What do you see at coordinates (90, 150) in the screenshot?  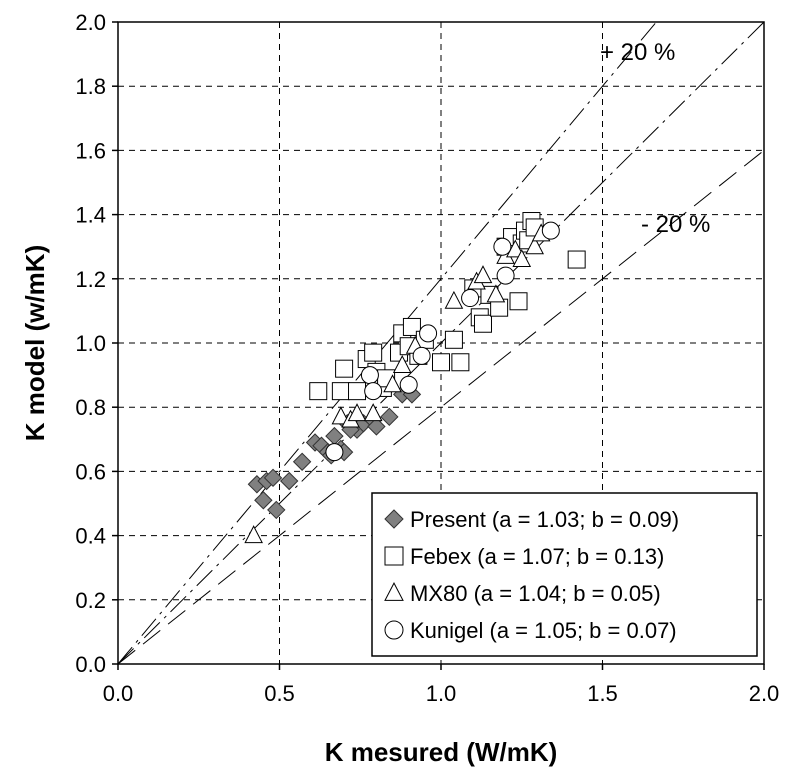 I see `y-tick-label: 1.6` at bounding box center [90, 150].